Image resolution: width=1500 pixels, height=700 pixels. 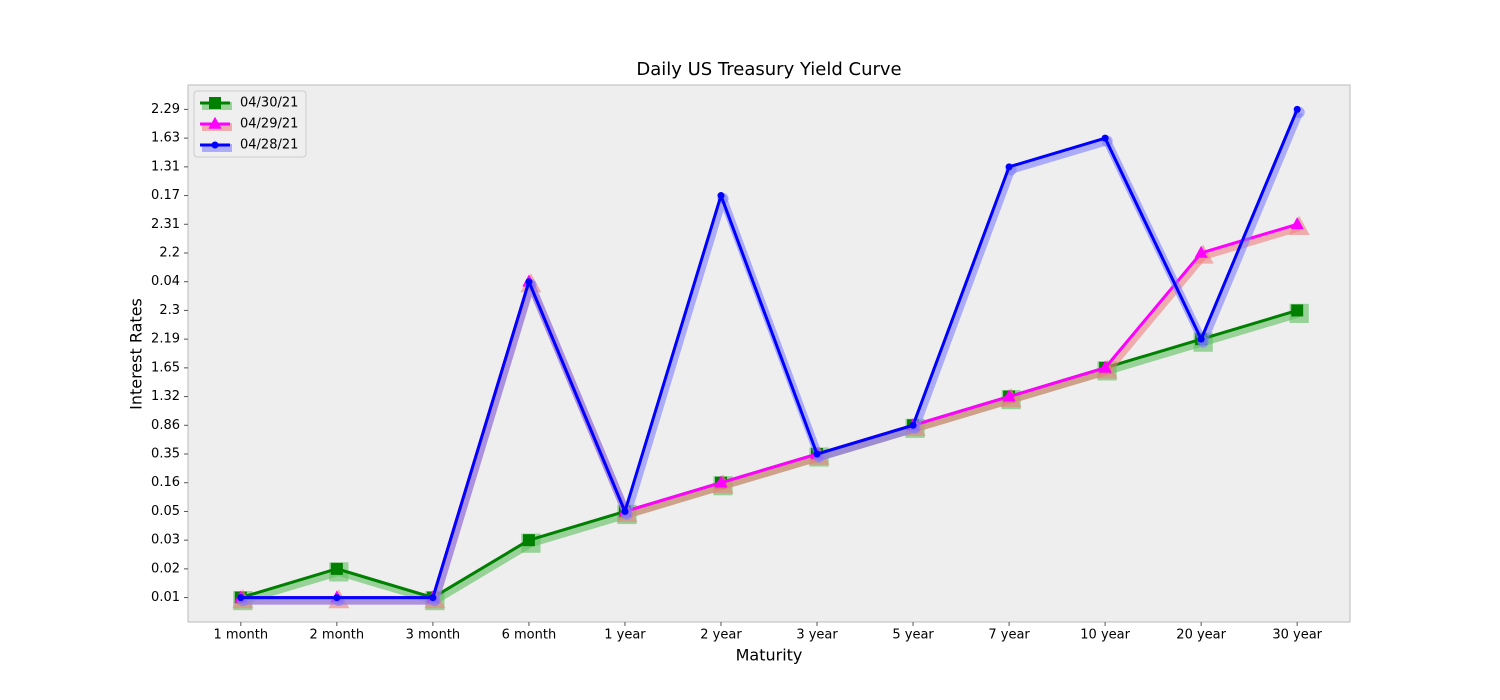 What do you see at coordinates (165, 425) in the screenshot?
I see `y-tick-label: 0.86` at bounding box center [165, 425].